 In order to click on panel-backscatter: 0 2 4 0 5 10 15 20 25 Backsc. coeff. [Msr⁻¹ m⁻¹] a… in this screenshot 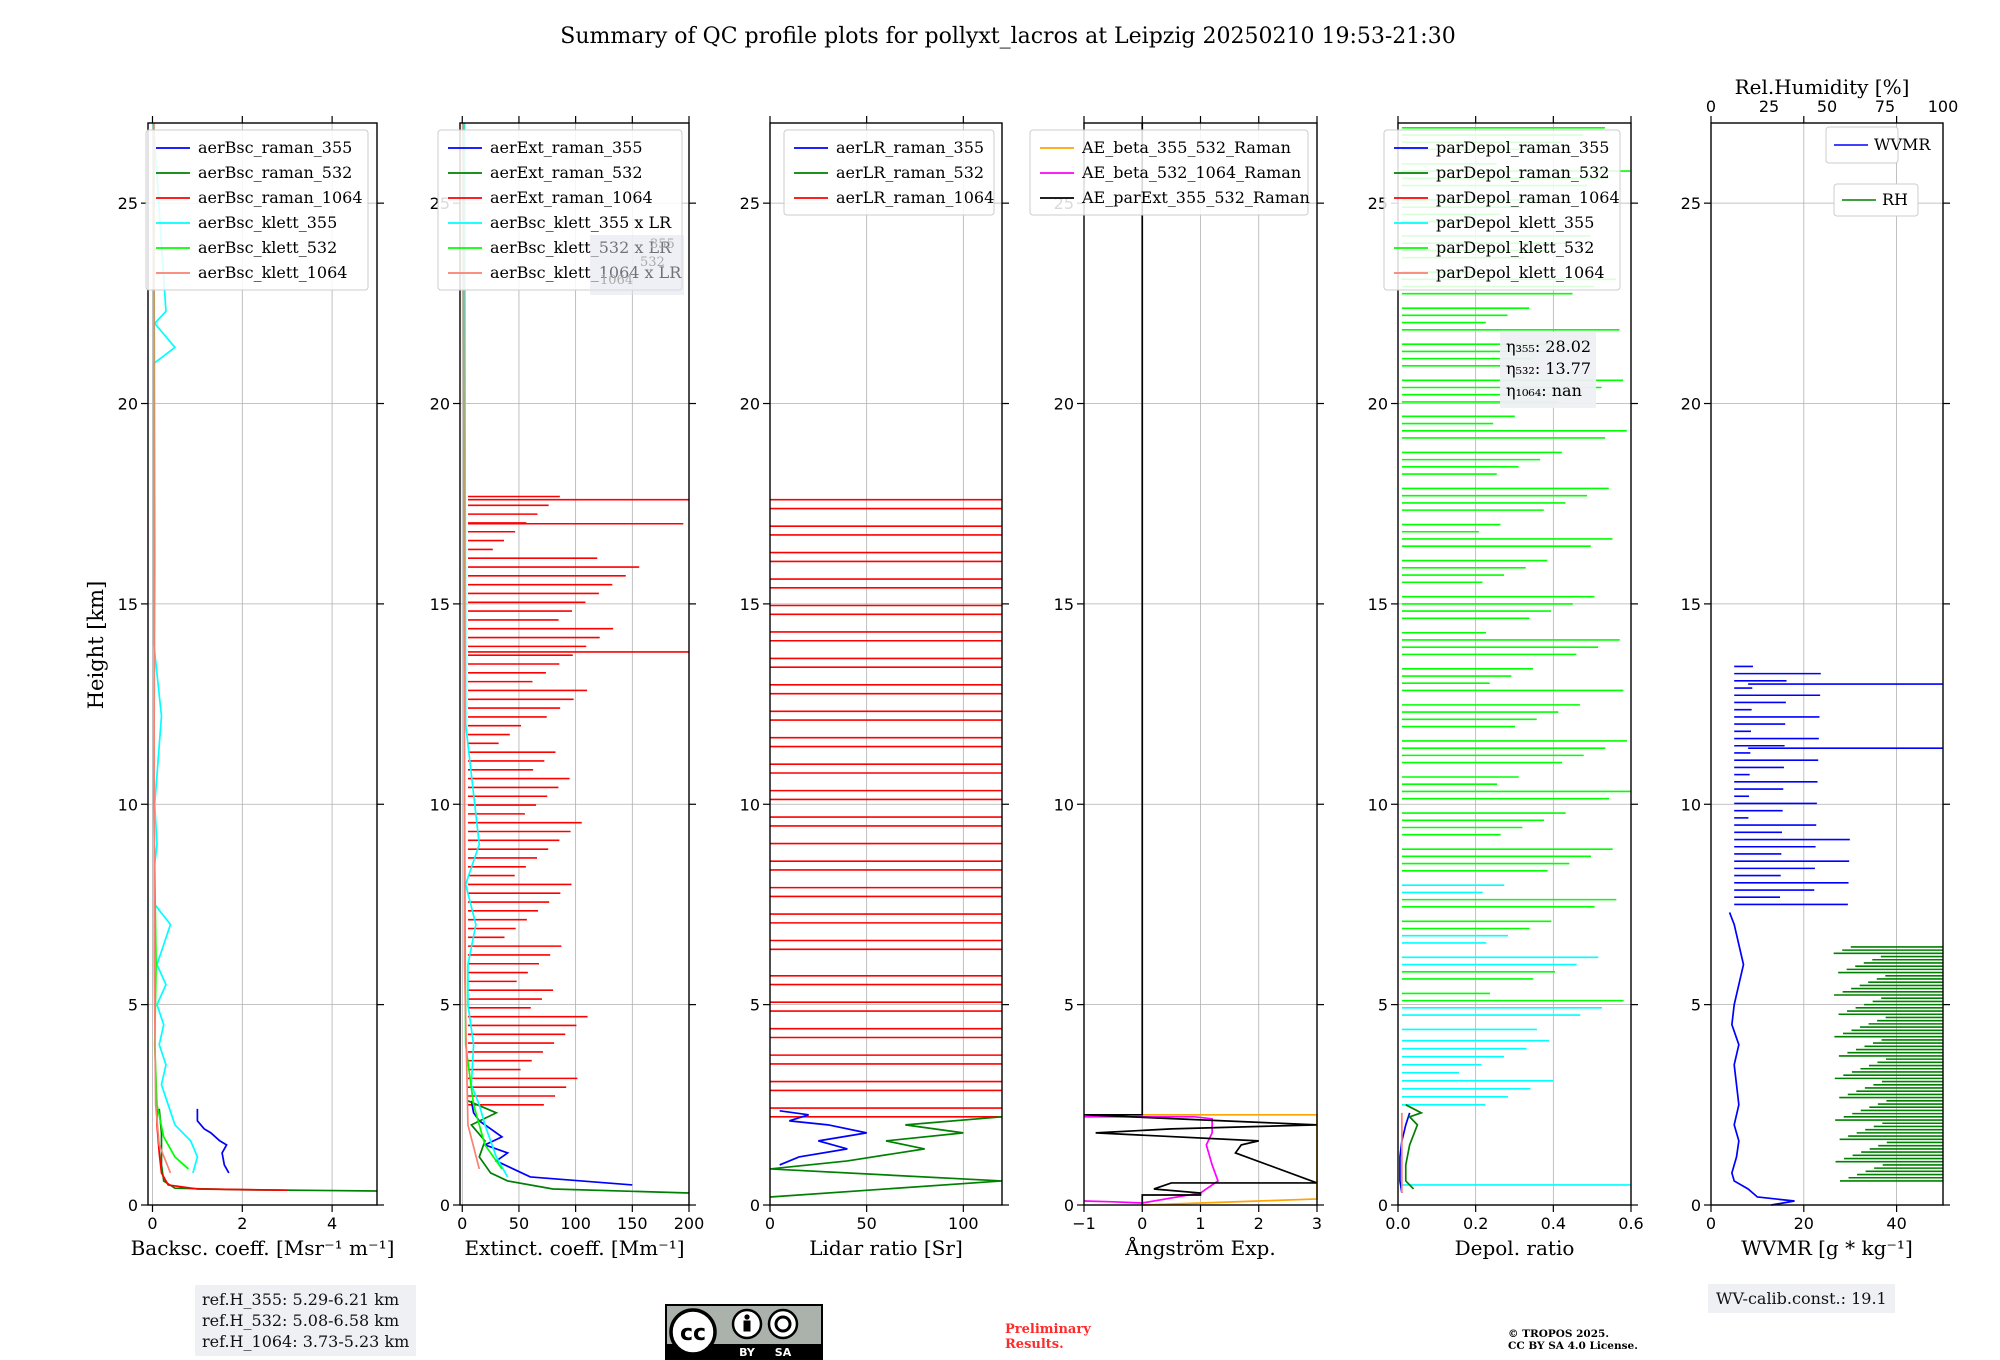, I will do `click(256, 688)`.